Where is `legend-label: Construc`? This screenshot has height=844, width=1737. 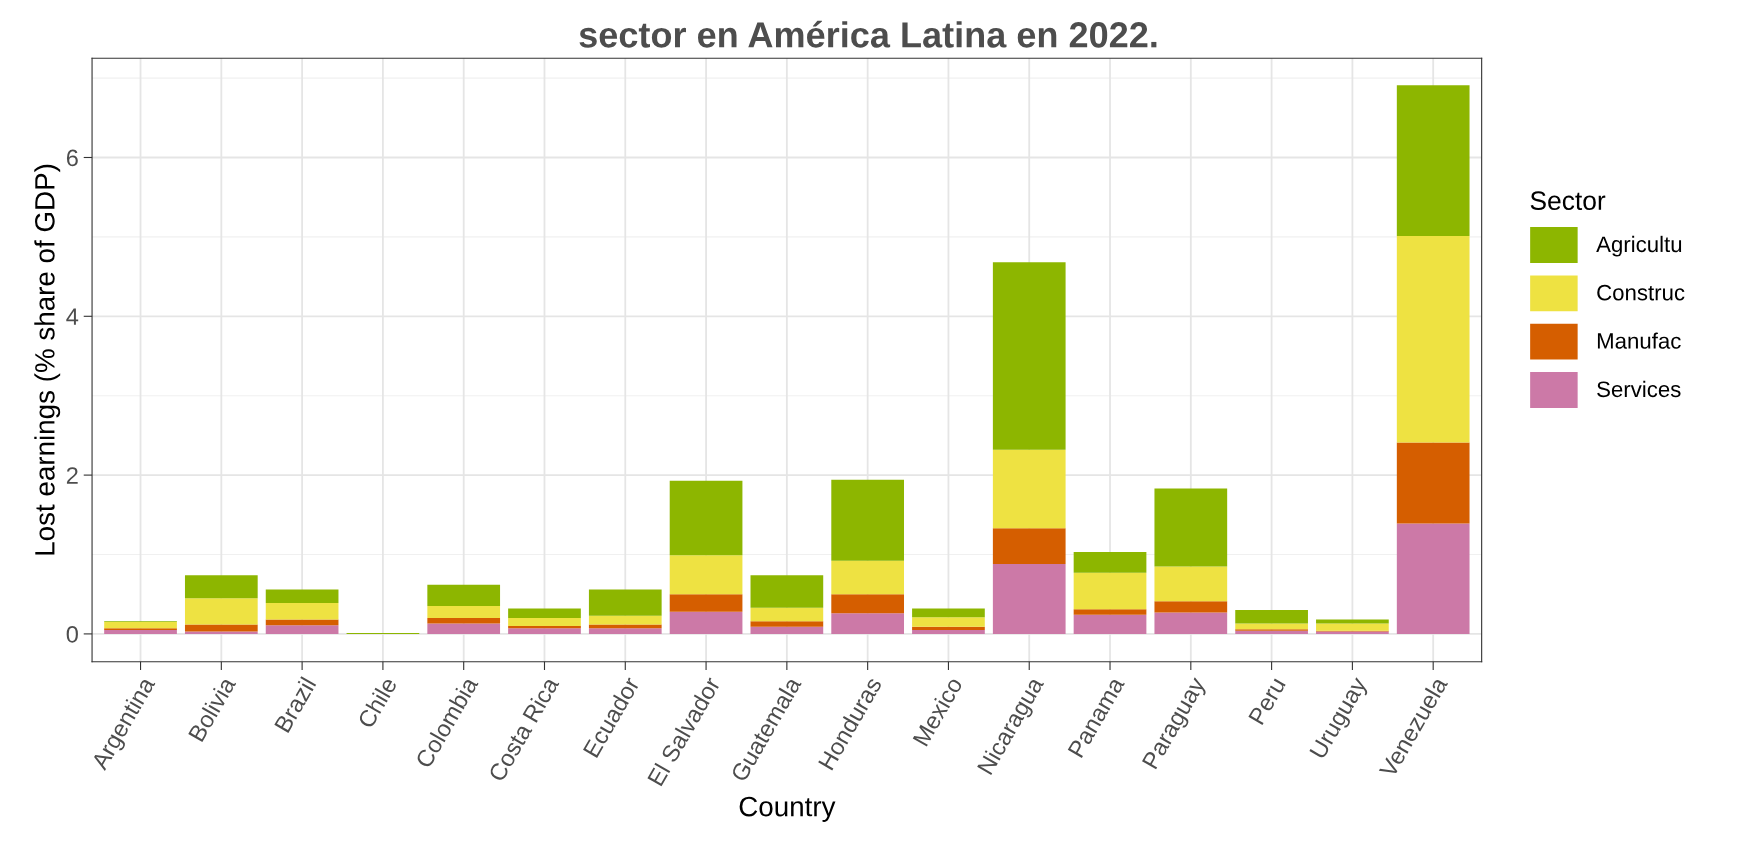
legend-label: Construc is located at coordinates (1641, 292).